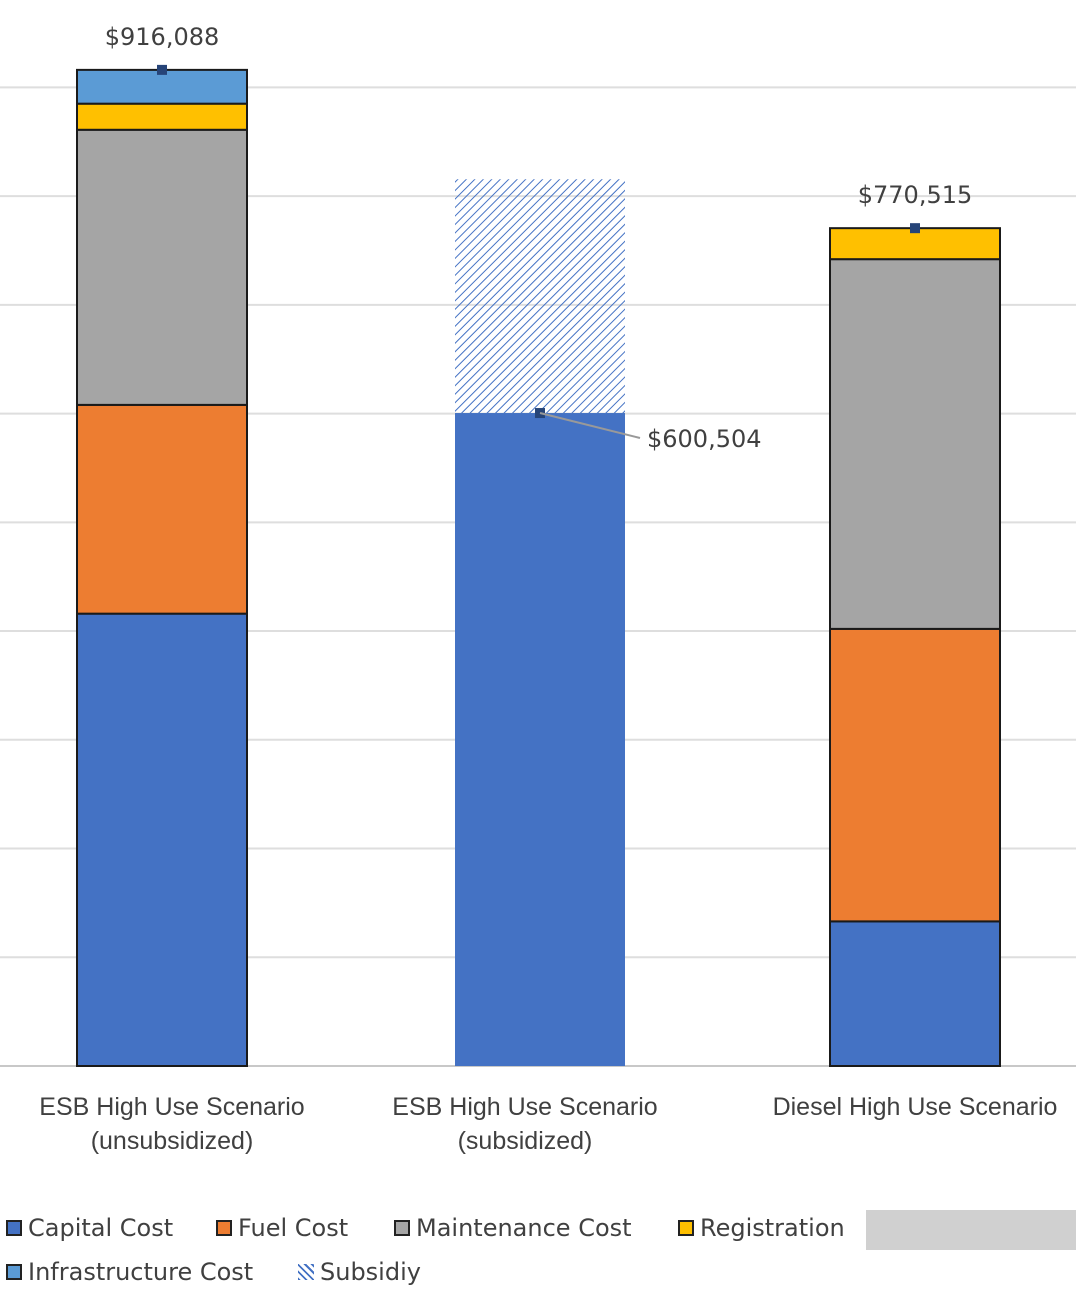 Image resolution: width=1076 pixels, height=1290 pixels. What do you see at coordinates (141, 1272) in the screenshot?
I see `legend-label: Infrastructure Cost` at bounding box center [141, 1272].